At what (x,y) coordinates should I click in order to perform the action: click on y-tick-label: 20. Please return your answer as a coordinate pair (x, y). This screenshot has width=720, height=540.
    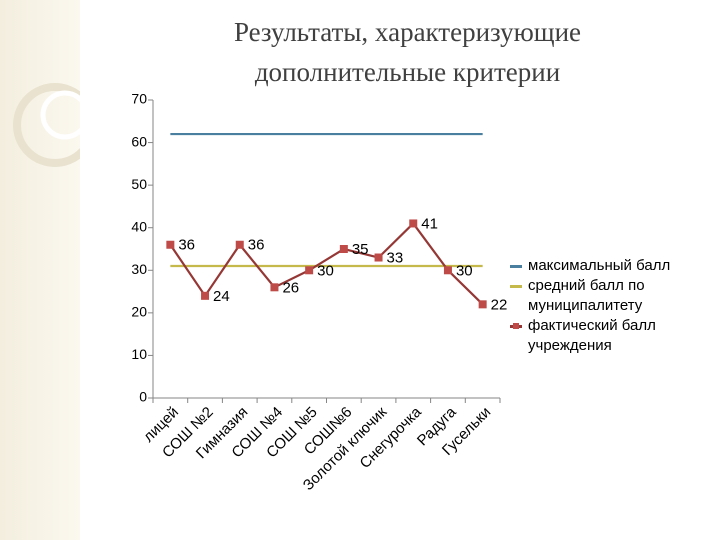
    Looking at the image, I should click on (139, 312).